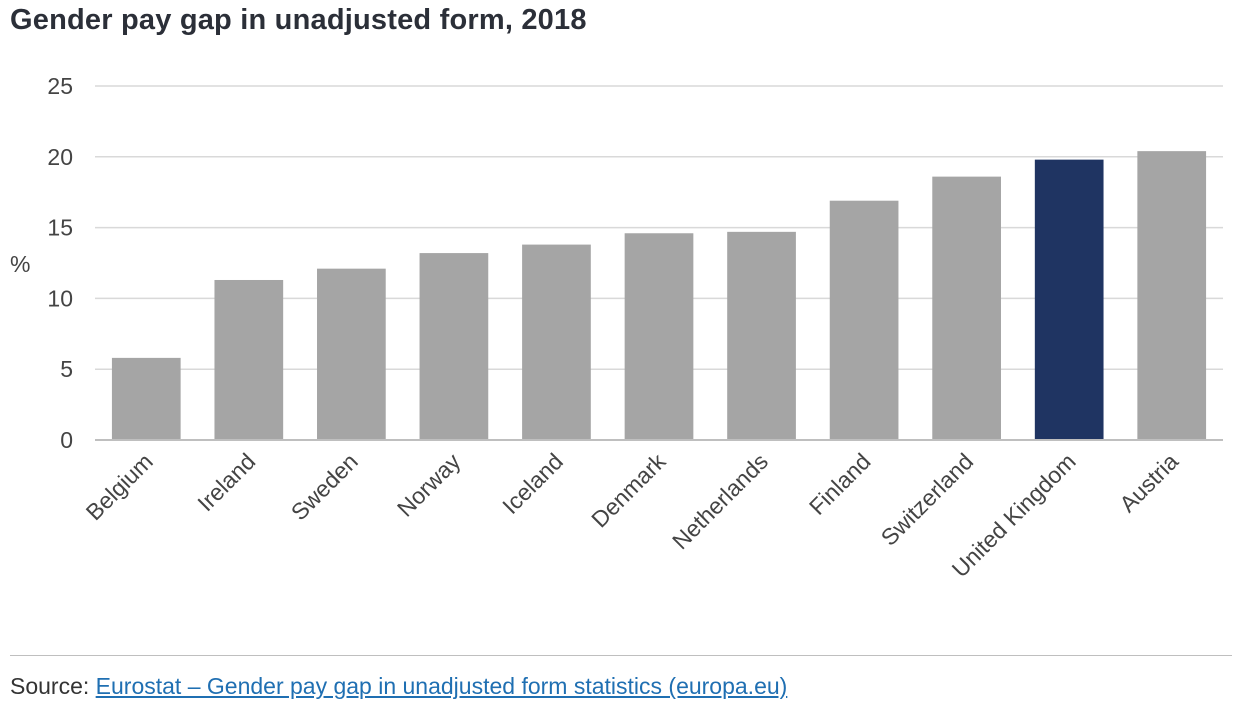  Describe the element at coordinates (119, 486) in the screenshot. I see `x-tick-label: Belgium` at that location.